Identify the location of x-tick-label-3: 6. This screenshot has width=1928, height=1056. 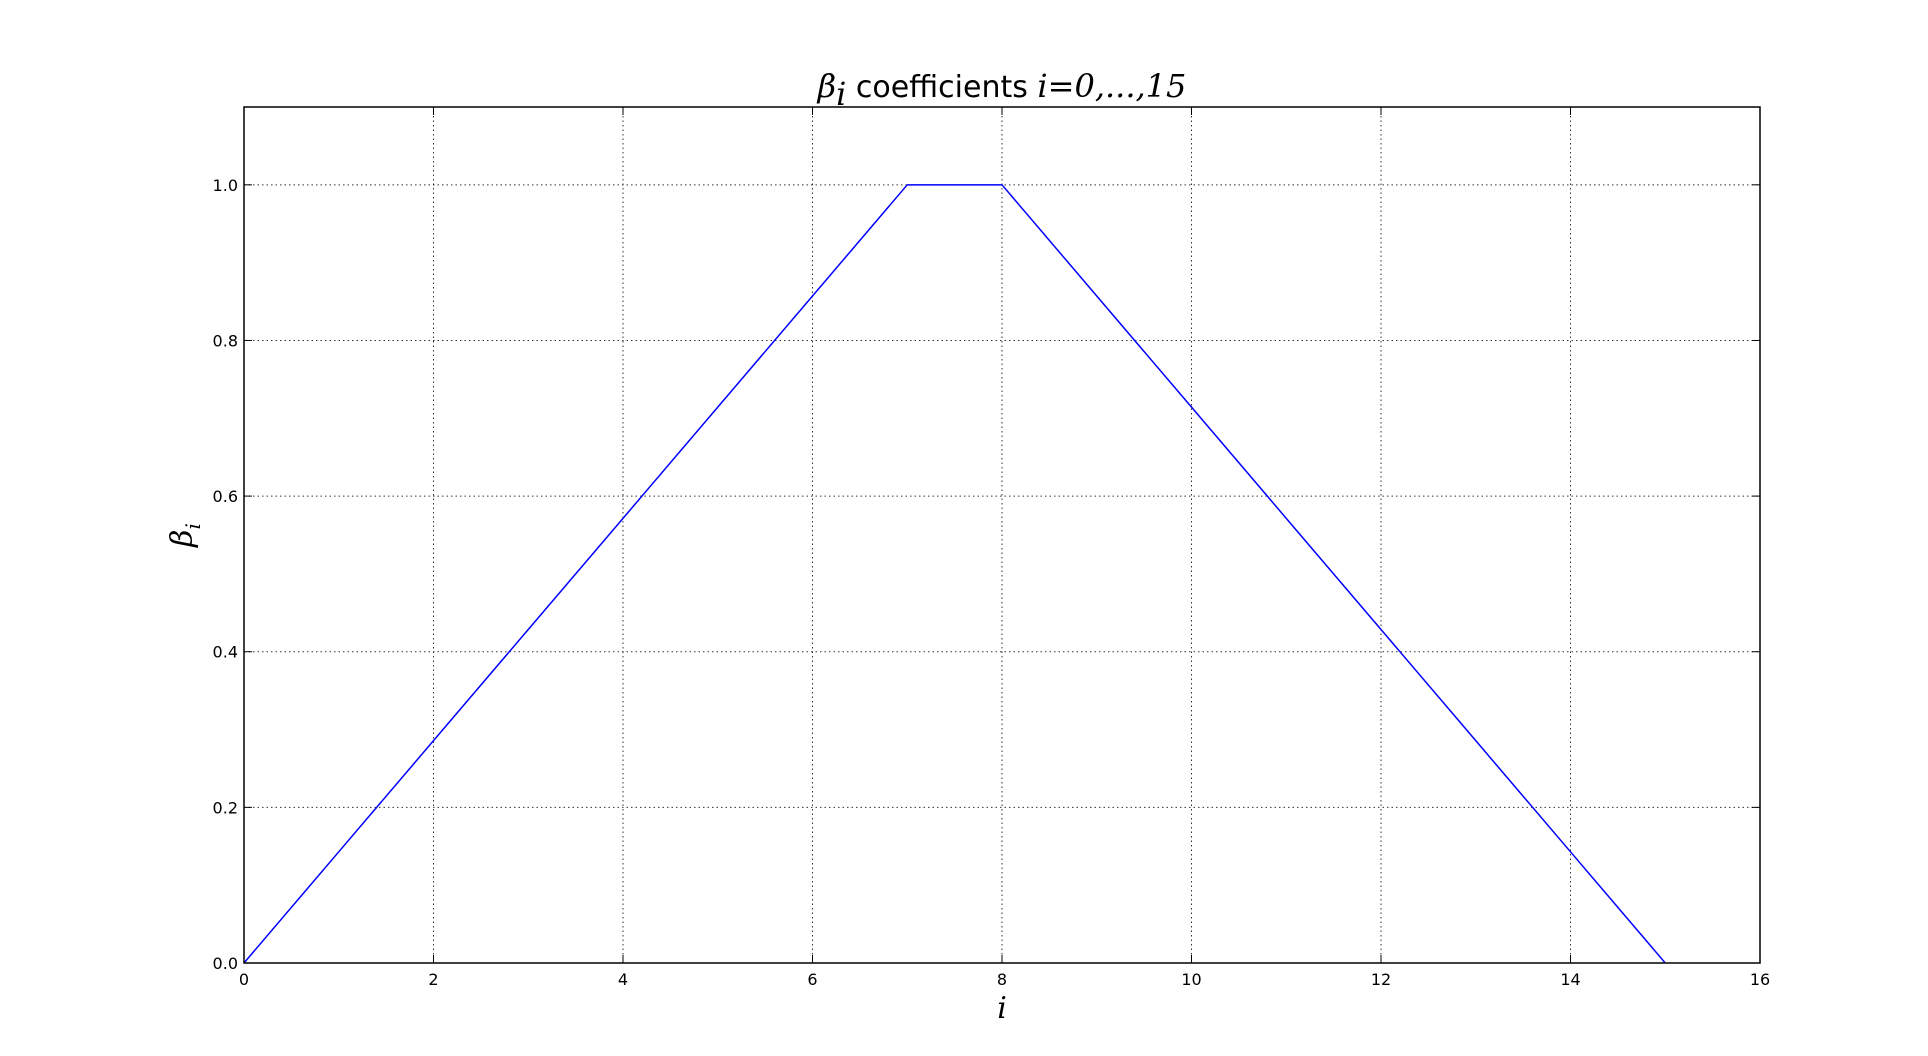
(812, 979).